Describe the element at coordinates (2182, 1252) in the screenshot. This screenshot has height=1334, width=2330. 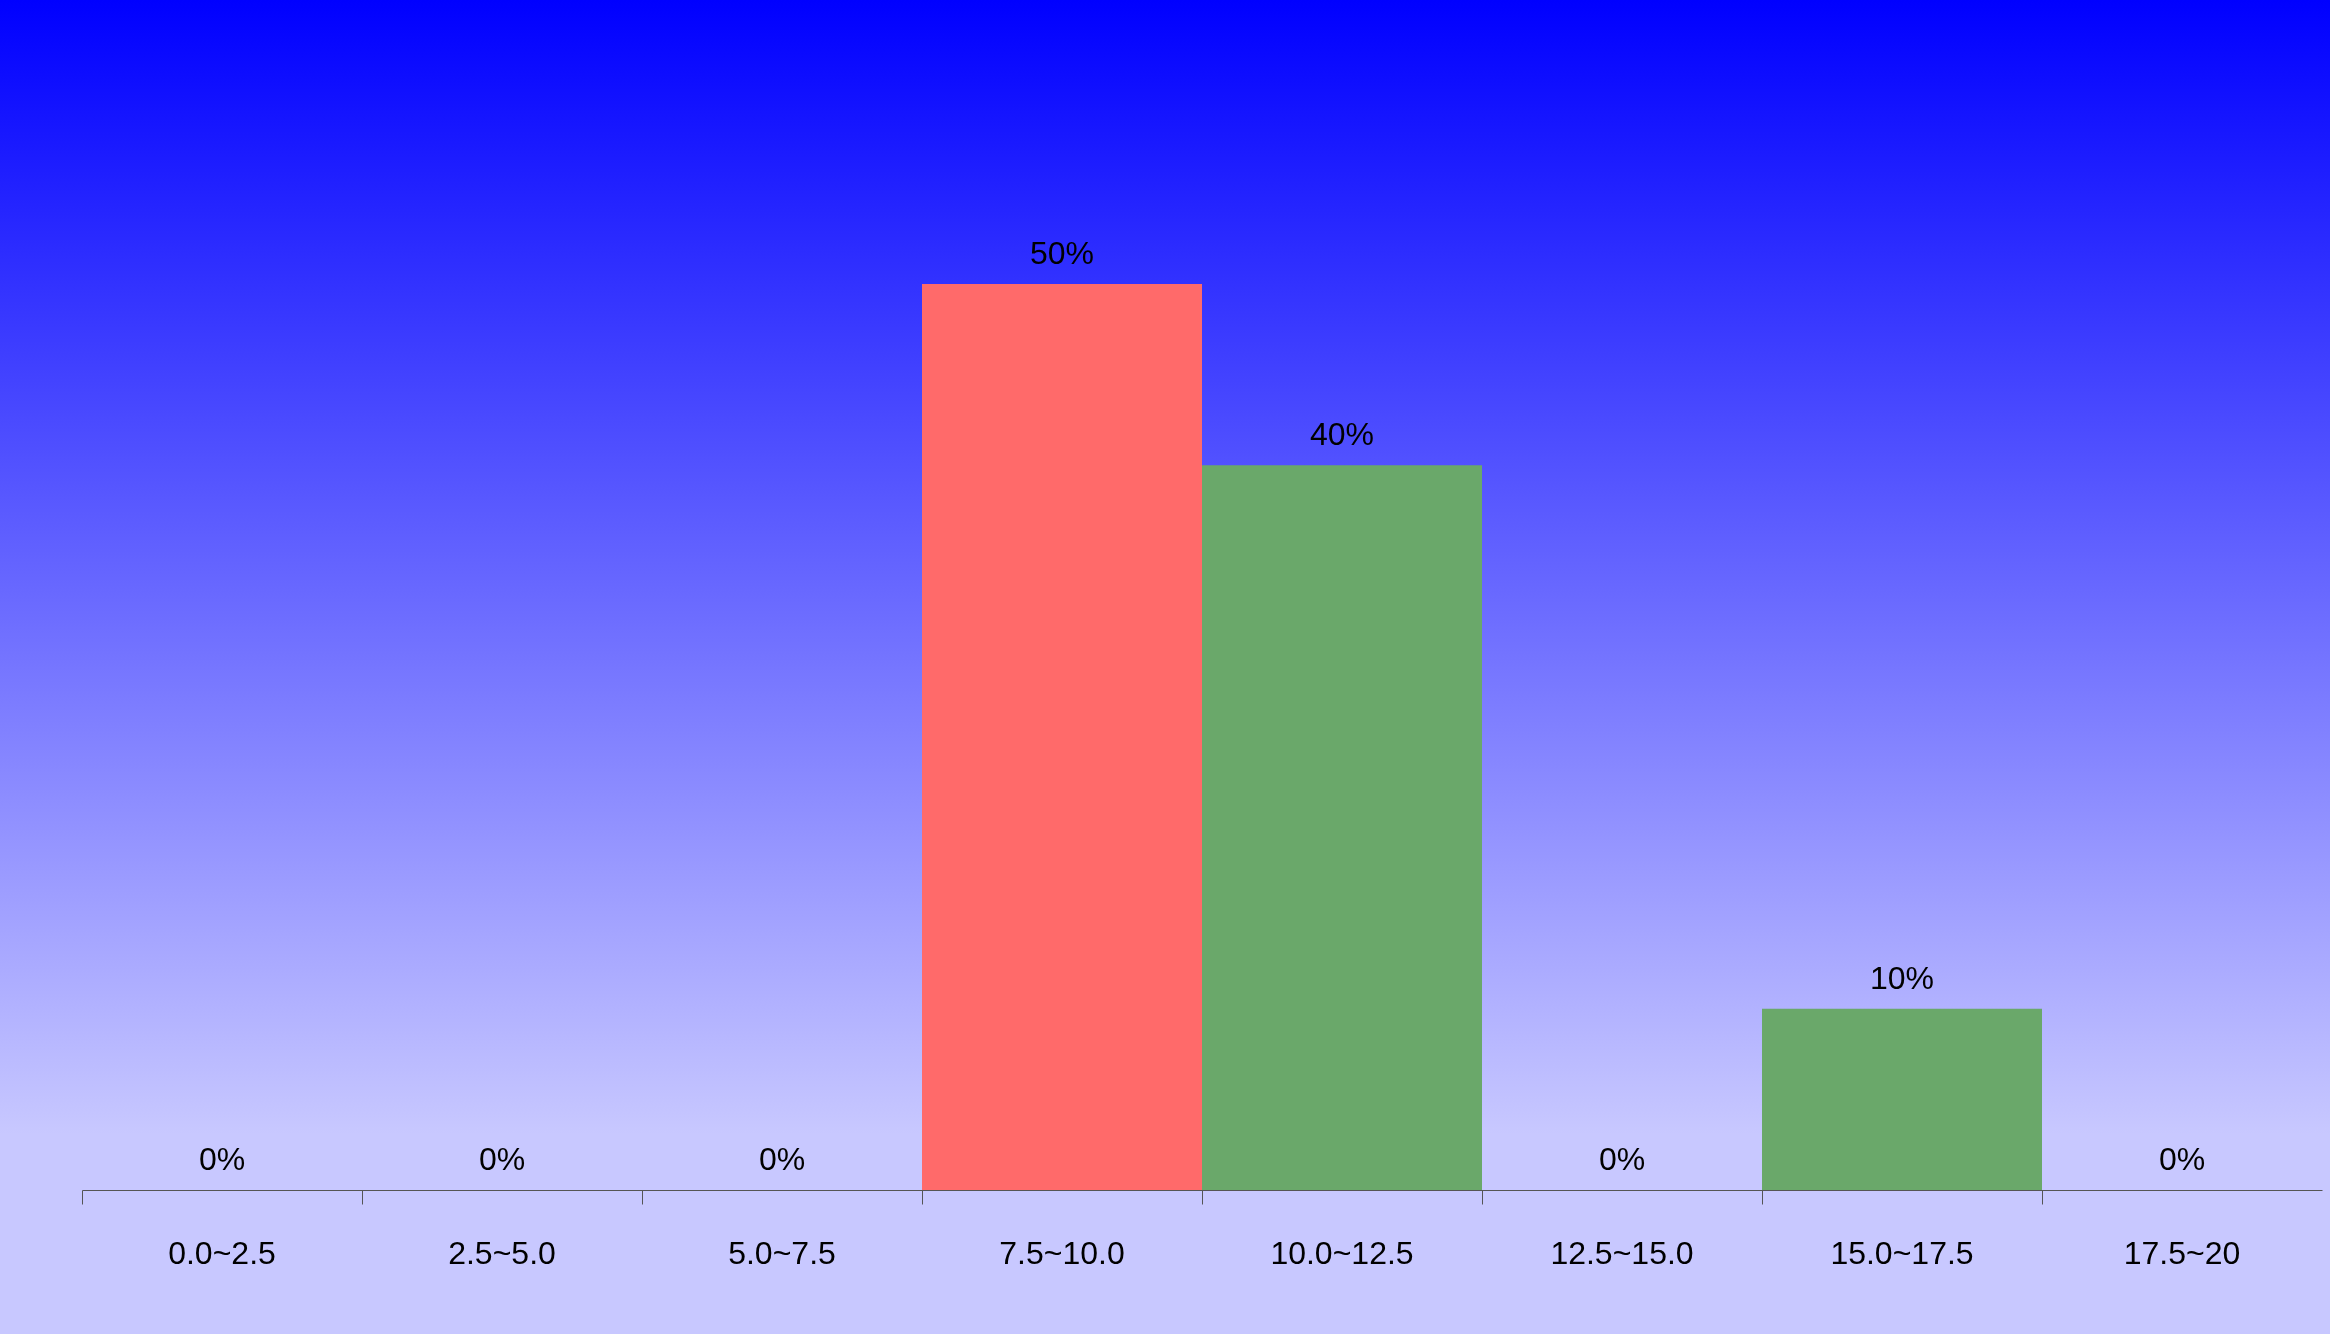
I see `x-tick-label: 17.5~20` at that location.